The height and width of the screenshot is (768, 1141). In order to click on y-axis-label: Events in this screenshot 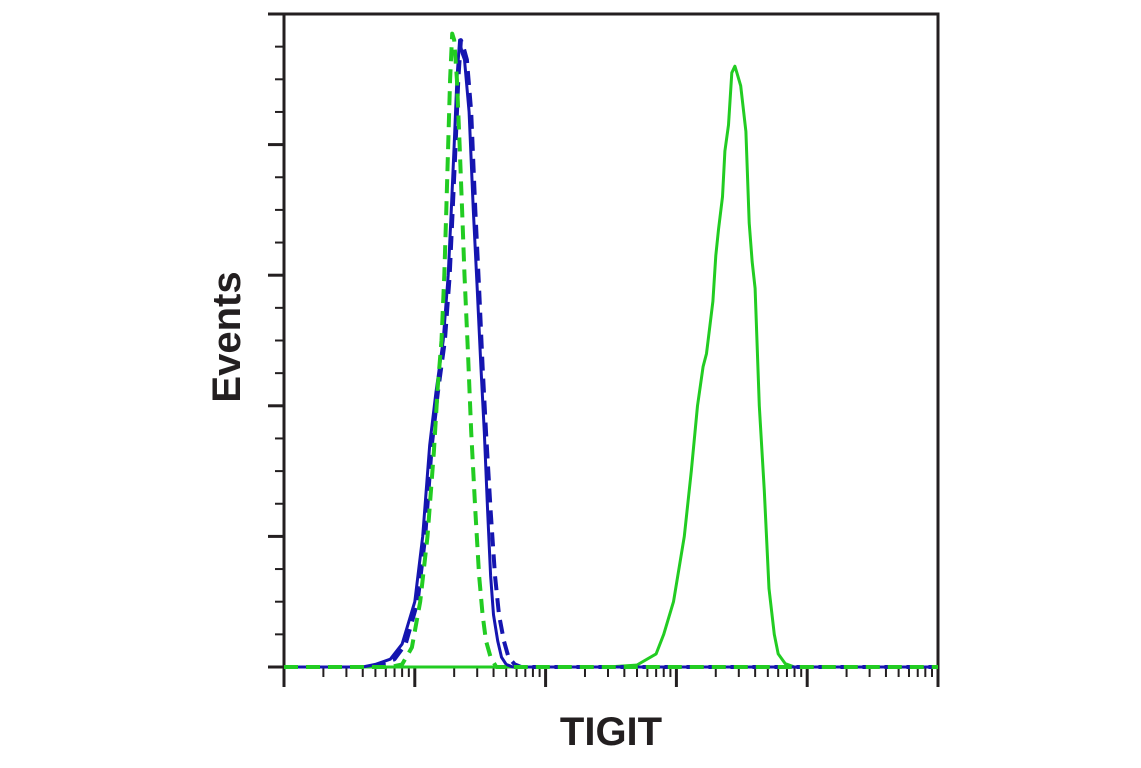, I will do `click(227, 336)`.